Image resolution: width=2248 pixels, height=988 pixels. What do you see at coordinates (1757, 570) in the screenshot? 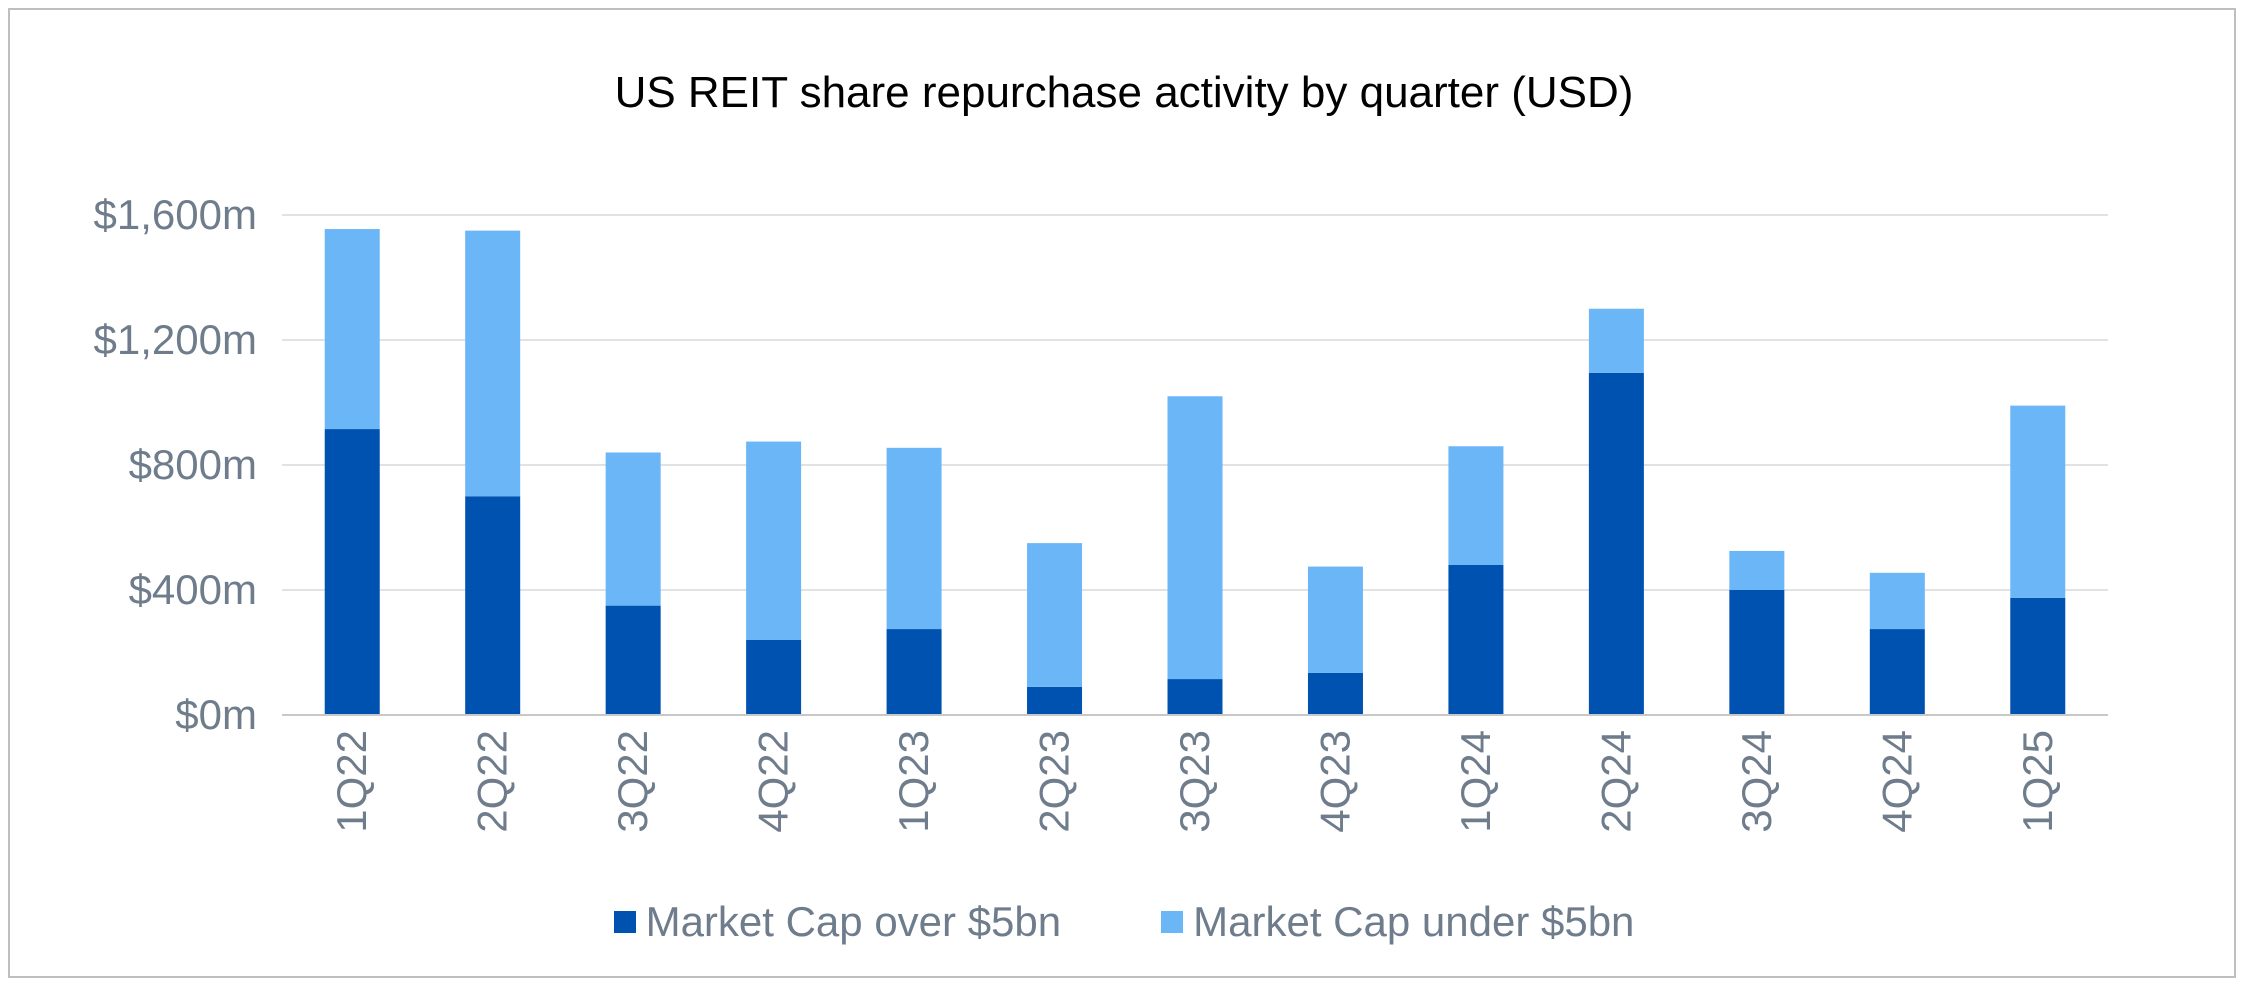
I see `bar-under-5bn-3q24` at bounding box center [1757, 570].